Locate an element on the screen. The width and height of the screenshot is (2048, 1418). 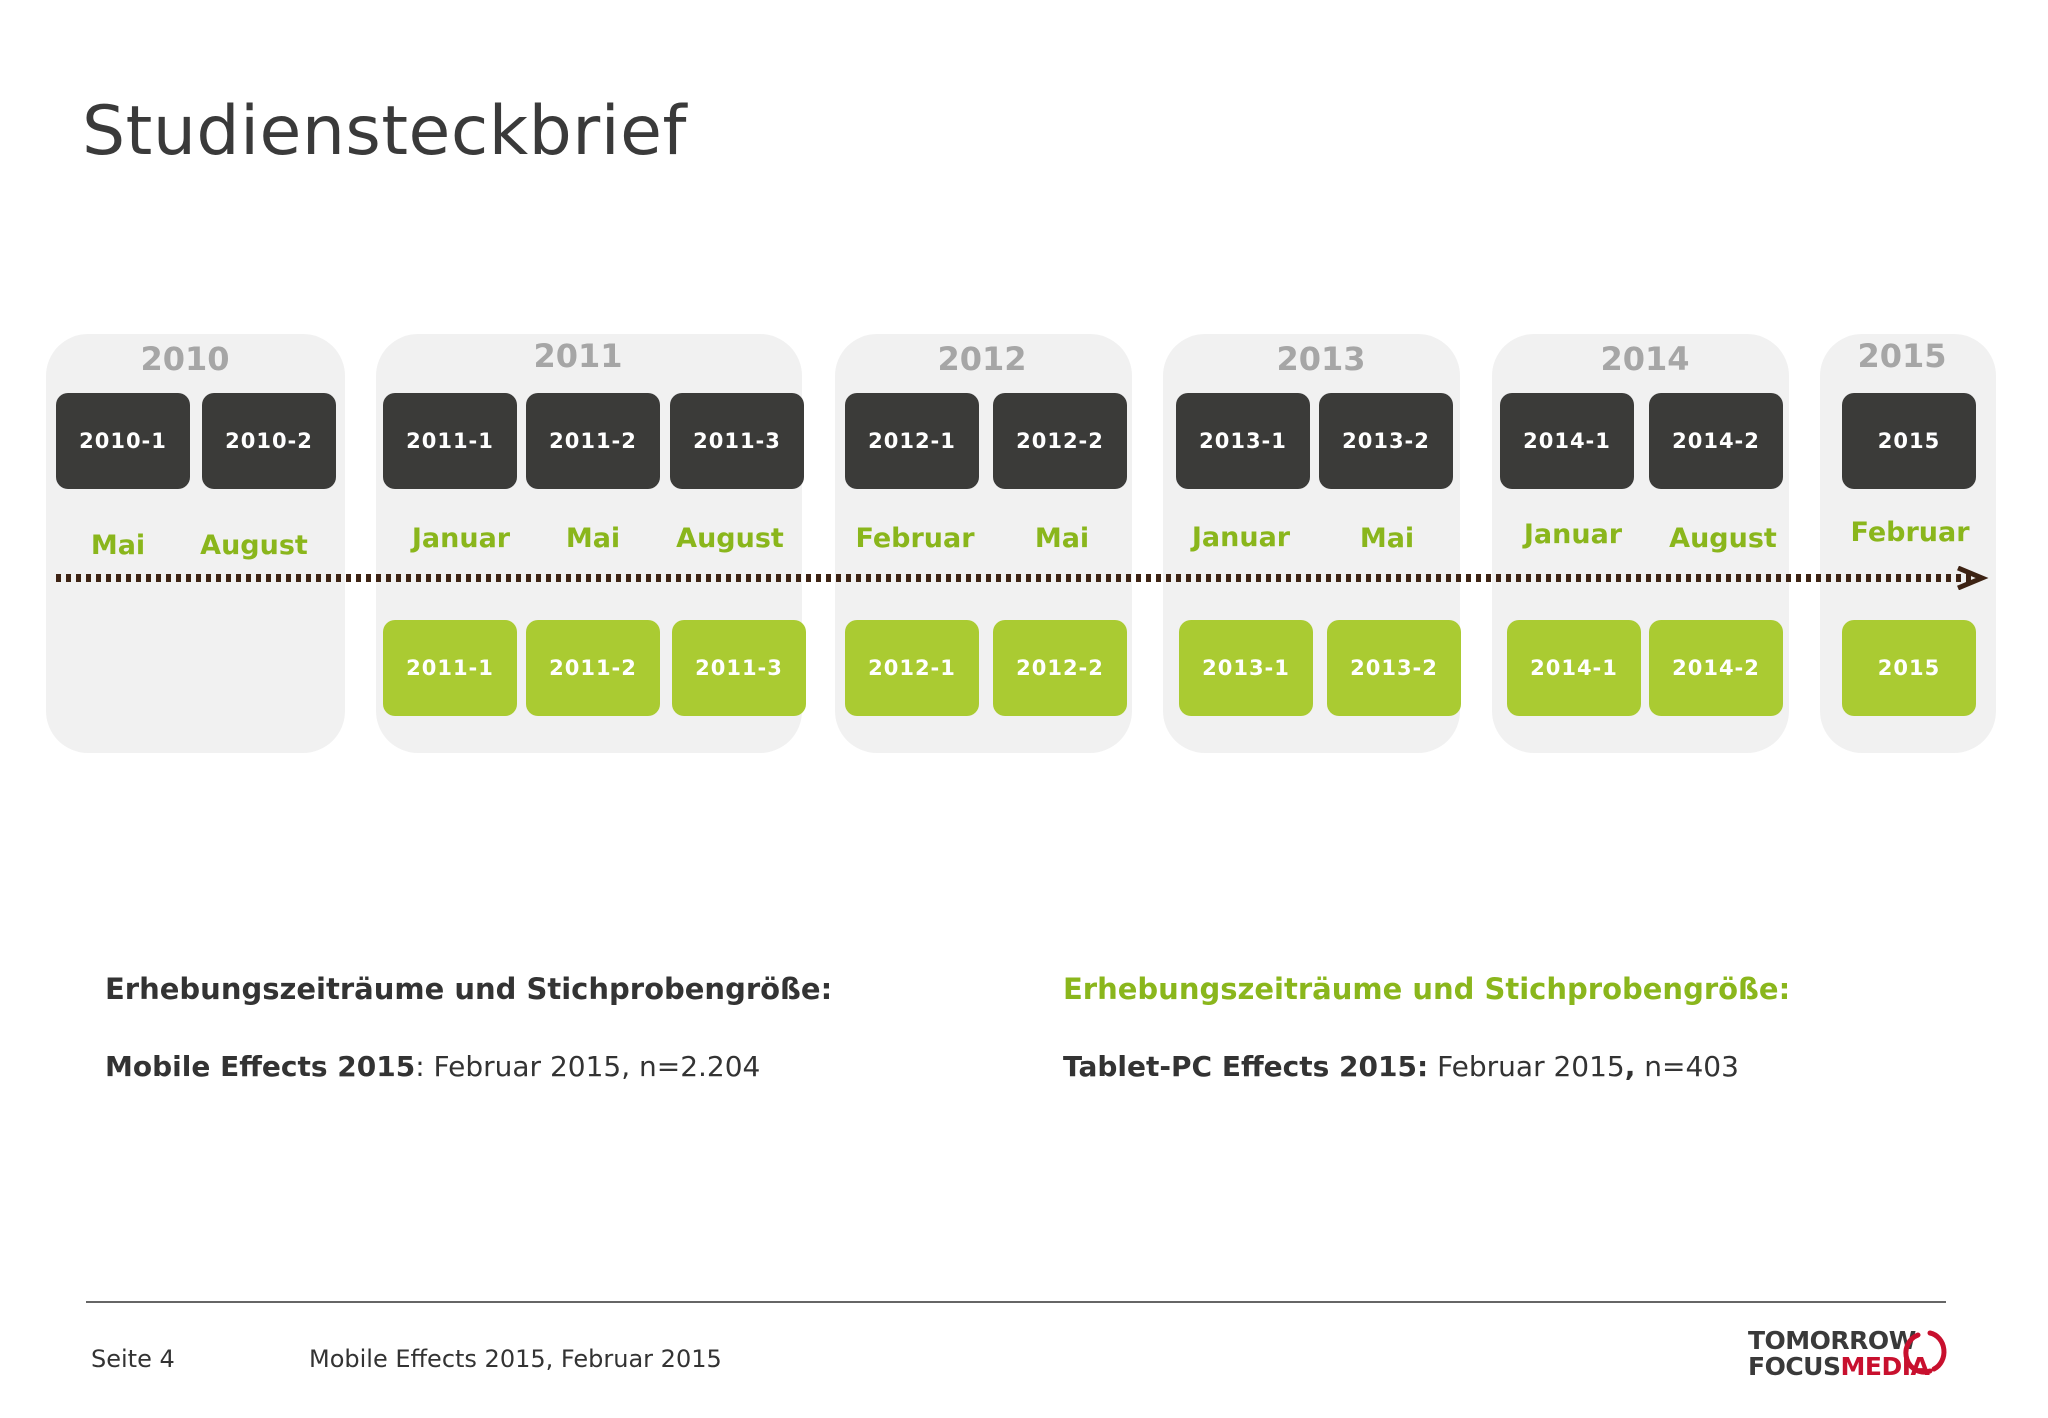
logo-text-line2: FOCUSMEDIA is located at coordinates (1839, 1366).